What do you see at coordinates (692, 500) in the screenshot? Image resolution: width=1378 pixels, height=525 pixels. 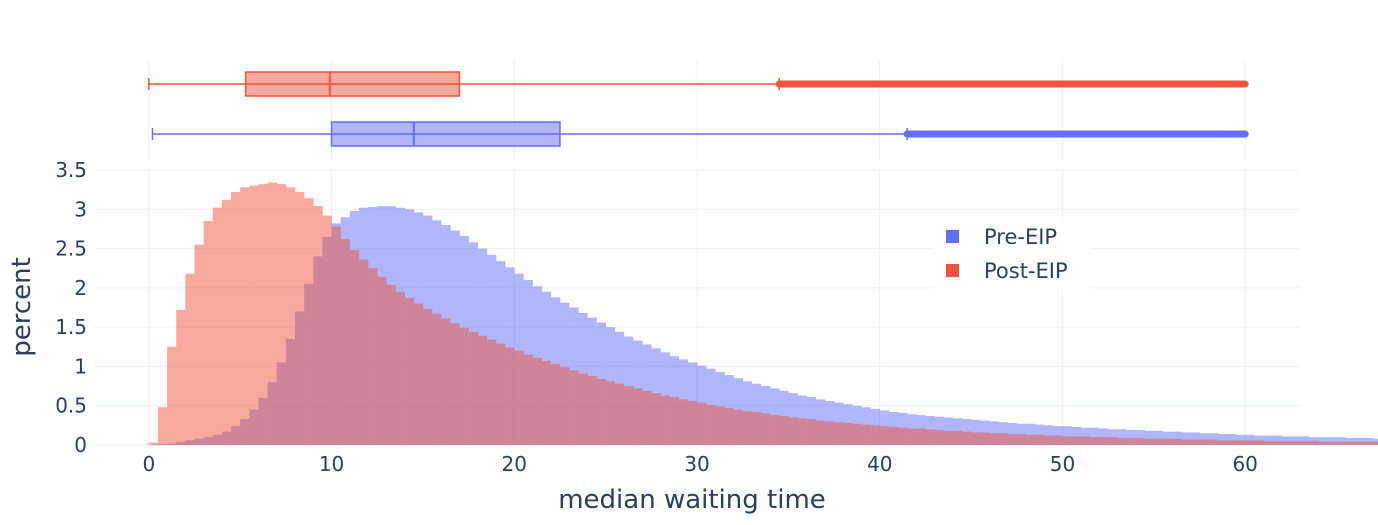 I see `x-axis-title: median waiting time` at bounding box center [692, 500].